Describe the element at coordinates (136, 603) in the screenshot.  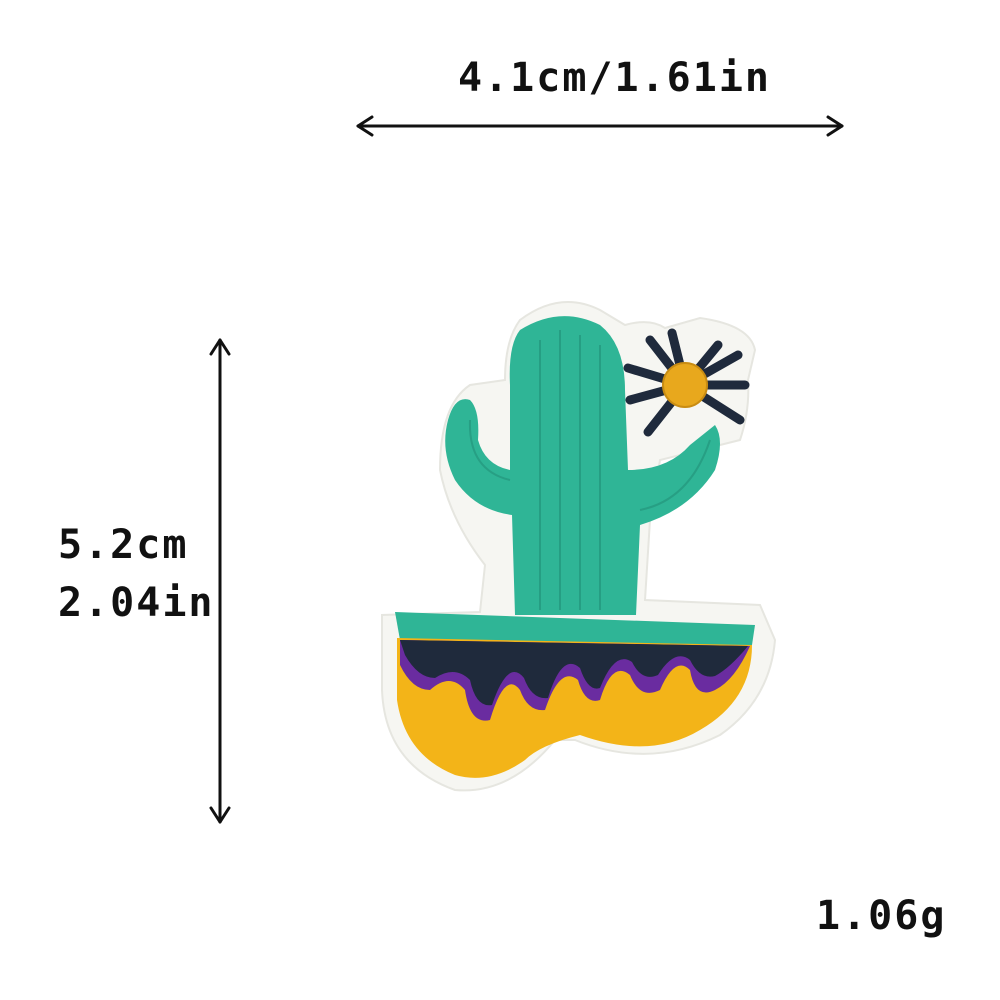
I see `height-in-label: 2.04in` at that location.